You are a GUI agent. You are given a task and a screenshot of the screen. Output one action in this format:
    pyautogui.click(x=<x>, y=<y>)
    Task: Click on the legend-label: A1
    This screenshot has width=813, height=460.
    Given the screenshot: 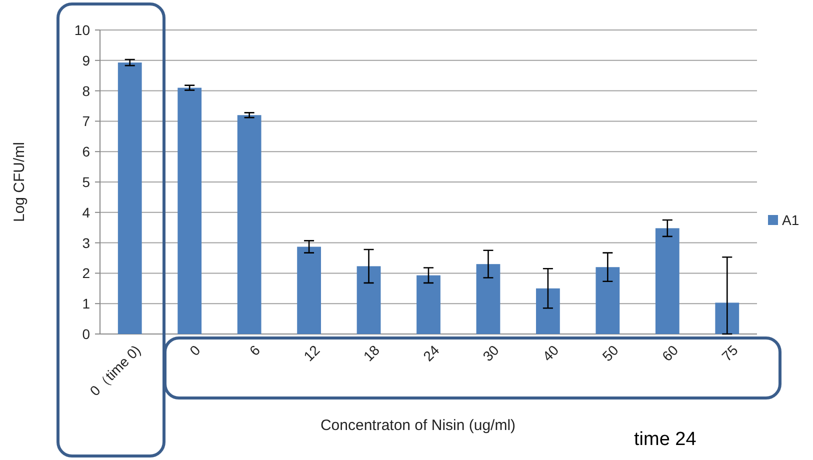 What is the action you would take?
    pyautogui.click(x=791, y=220)
    